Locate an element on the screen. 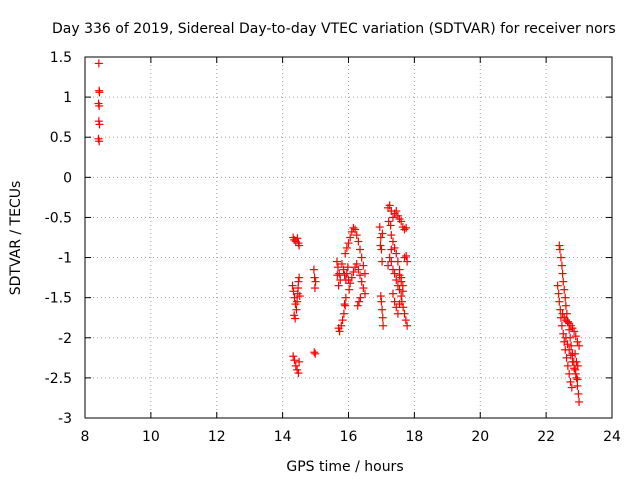  x-tick-label: 16 is located at coordinates (349, 437).